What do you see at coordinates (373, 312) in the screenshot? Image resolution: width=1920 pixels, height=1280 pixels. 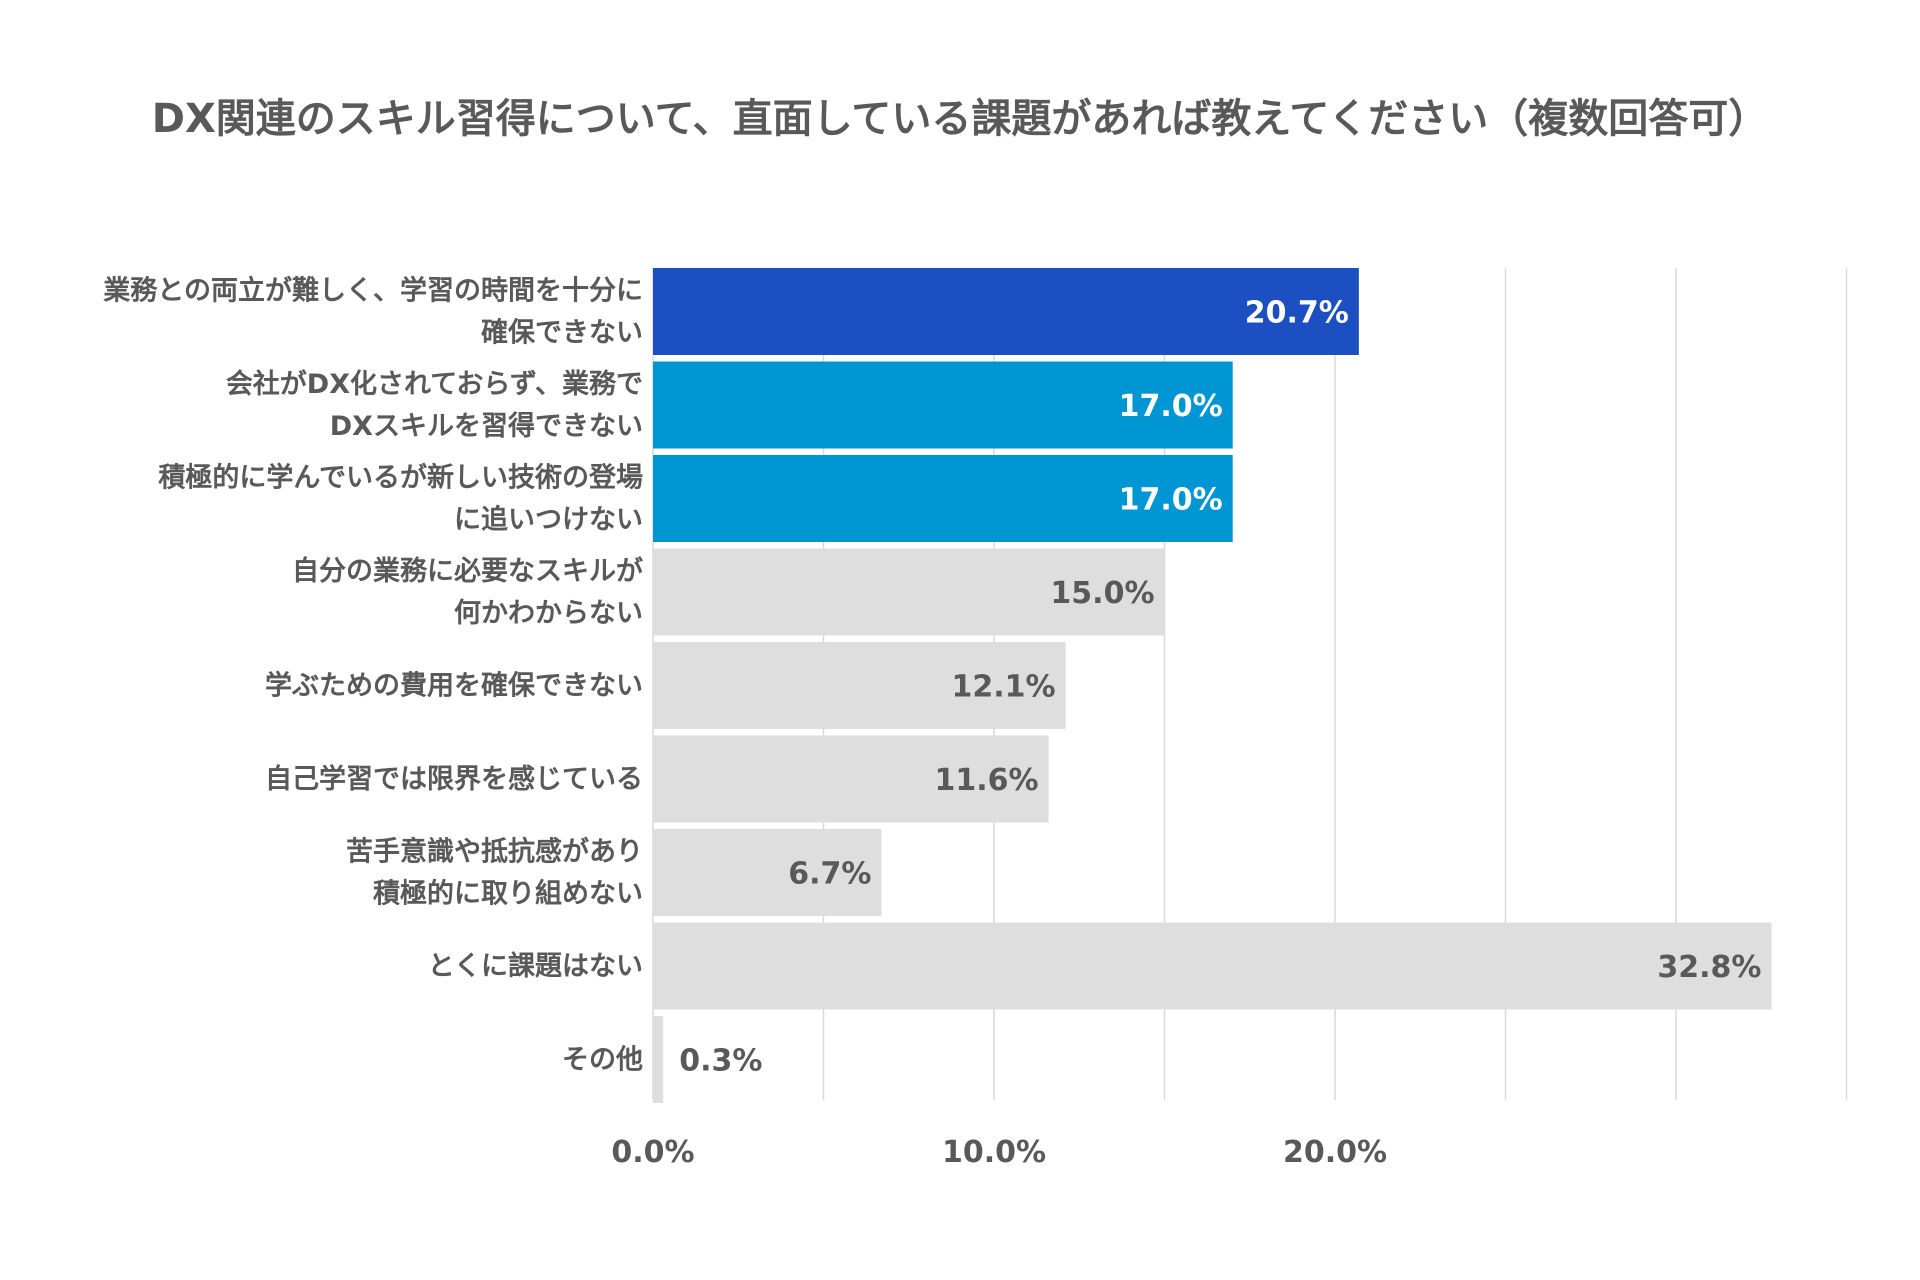 I see `category-label: 業務との両立が難しく、学習の時間を十分に確保できない` at bounding box center [373, 312].